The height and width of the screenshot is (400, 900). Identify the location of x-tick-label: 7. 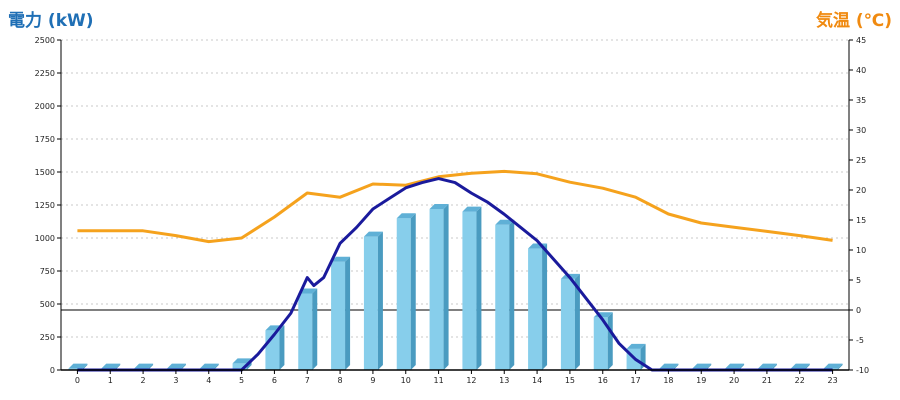
(307, 380).